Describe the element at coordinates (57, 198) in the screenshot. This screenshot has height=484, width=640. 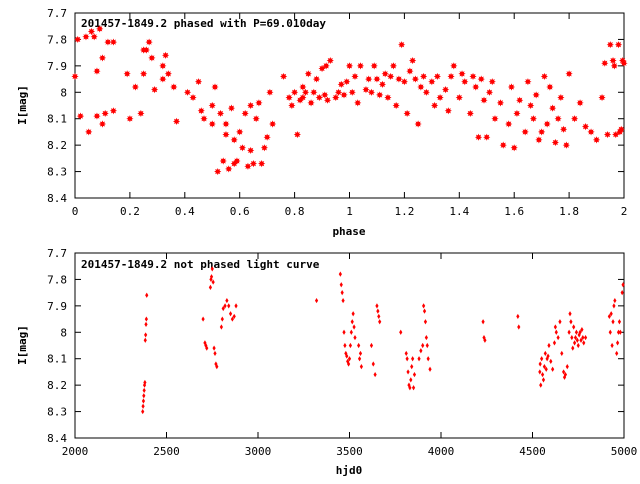
I see `y-tick-label: 8.4` at that location.